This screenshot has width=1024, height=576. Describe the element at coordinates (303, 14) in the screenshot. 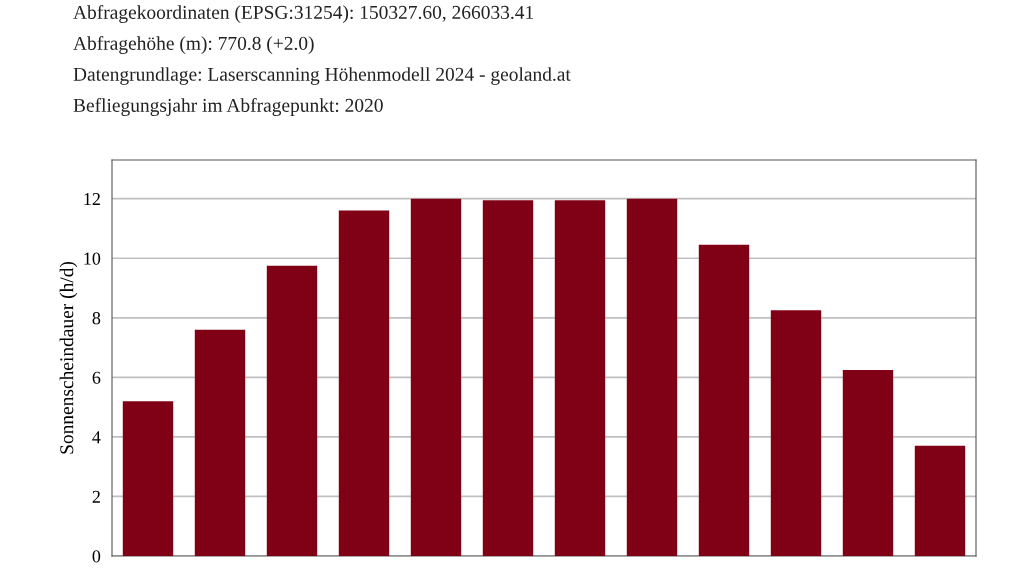

I see `text: Abfragekoordinaten (EPSG:31254): 150327.60, 266033.41` at that location.